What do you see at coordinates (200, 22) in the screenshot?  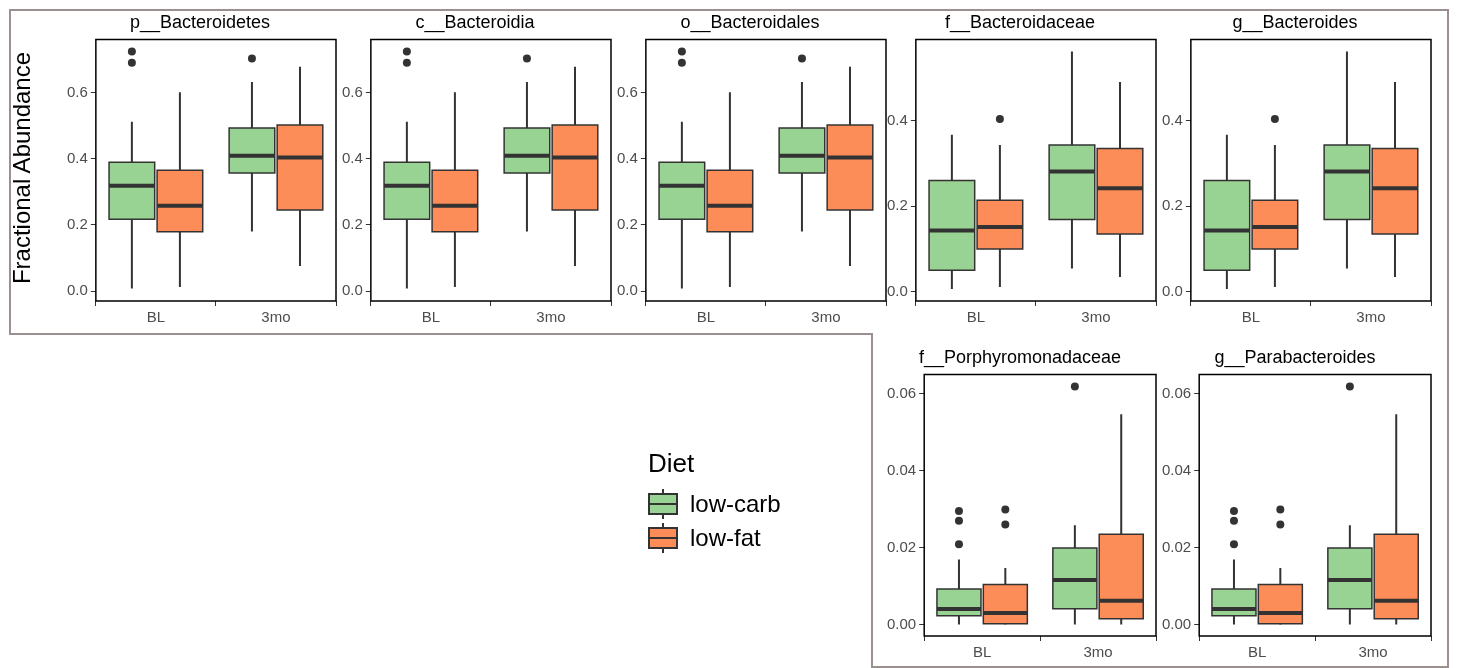 I see `chart-title: p__Bacteroidetes` at bounding box center [200, 22].